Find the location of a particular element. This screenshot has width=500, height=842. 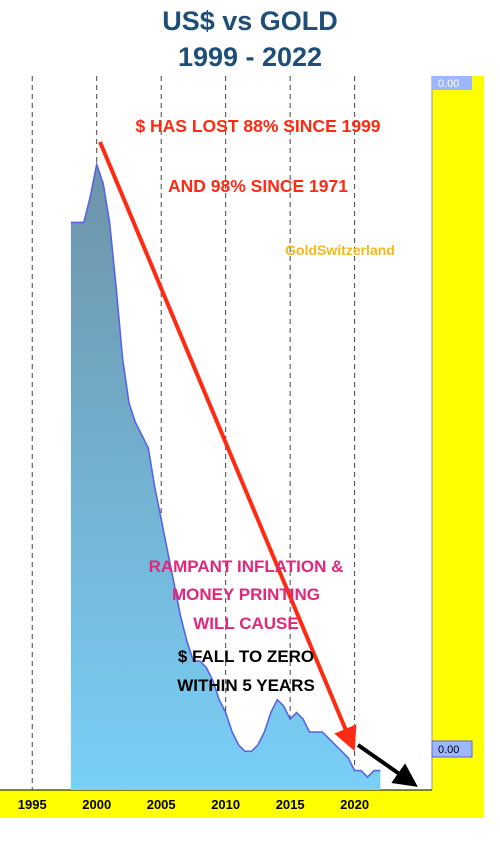

brand-watermark: GoldSwitzerland is located at coordinates (340, 250).